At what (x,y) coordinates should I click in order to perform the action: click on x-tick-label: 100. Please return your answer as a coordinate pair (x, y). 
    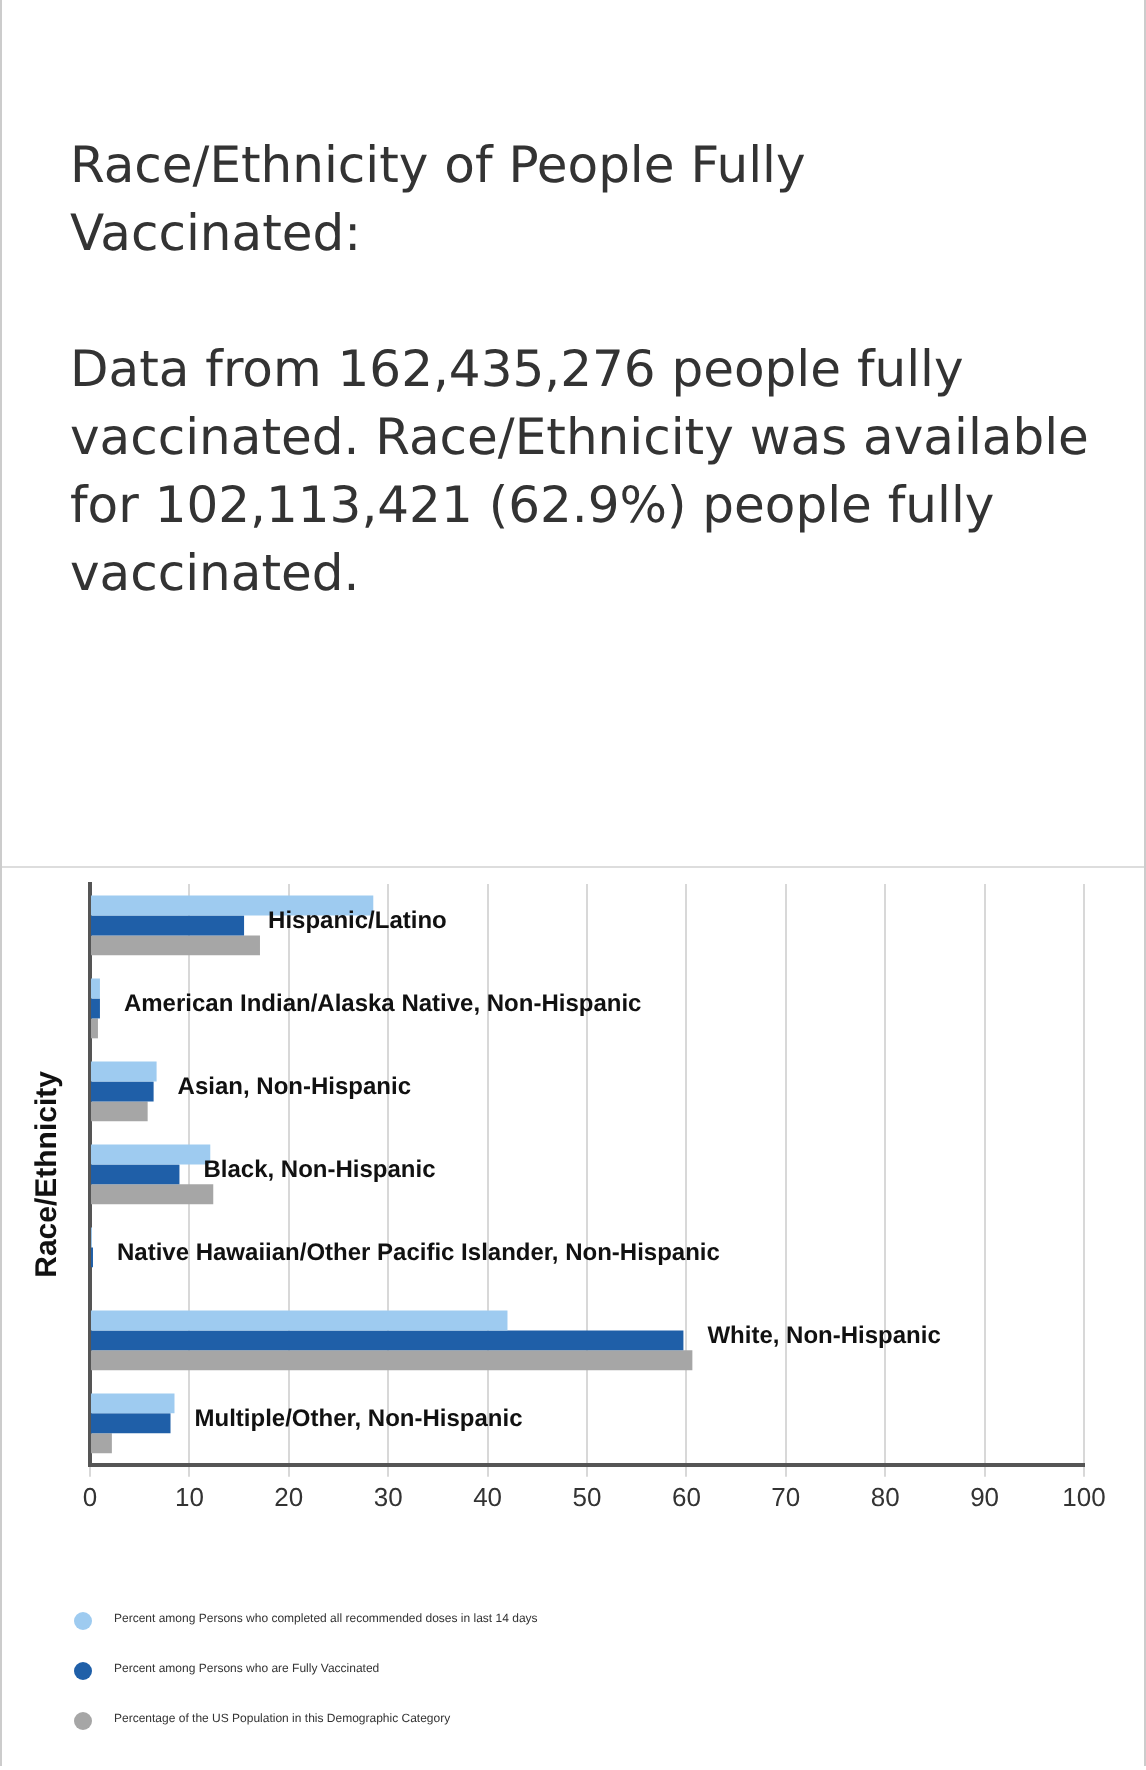
    Looking at the image, I should click on (1084, 1496).